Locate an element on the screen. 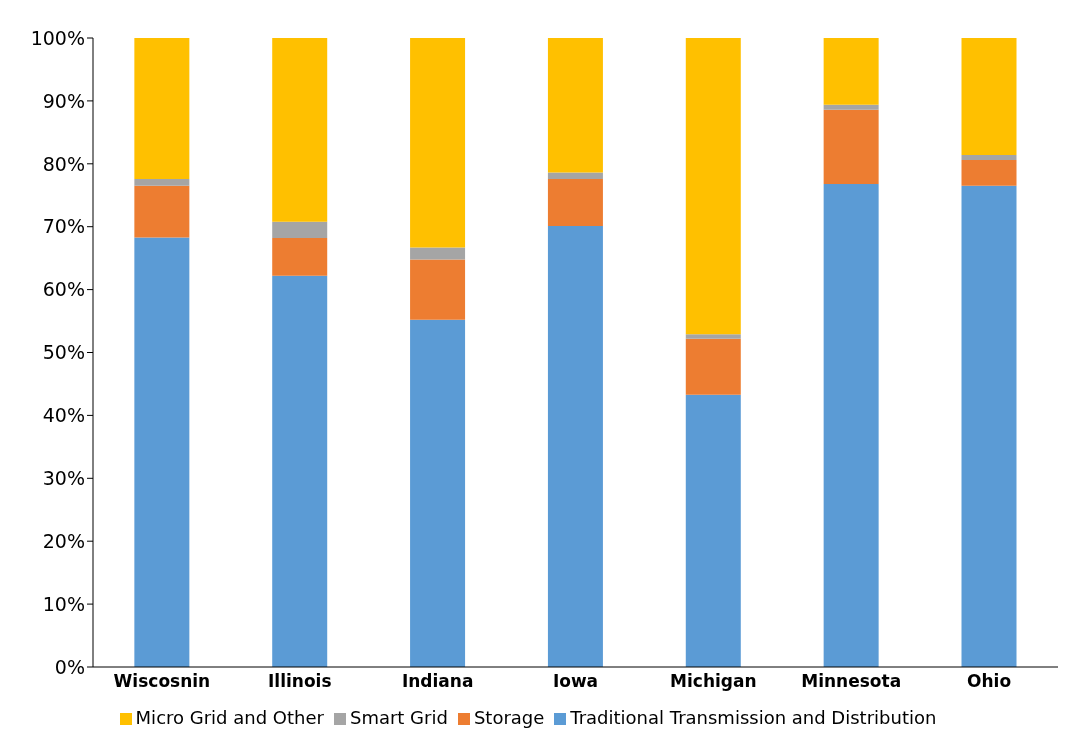  y-tick-label: 70% is located at coordinates (63, 226).